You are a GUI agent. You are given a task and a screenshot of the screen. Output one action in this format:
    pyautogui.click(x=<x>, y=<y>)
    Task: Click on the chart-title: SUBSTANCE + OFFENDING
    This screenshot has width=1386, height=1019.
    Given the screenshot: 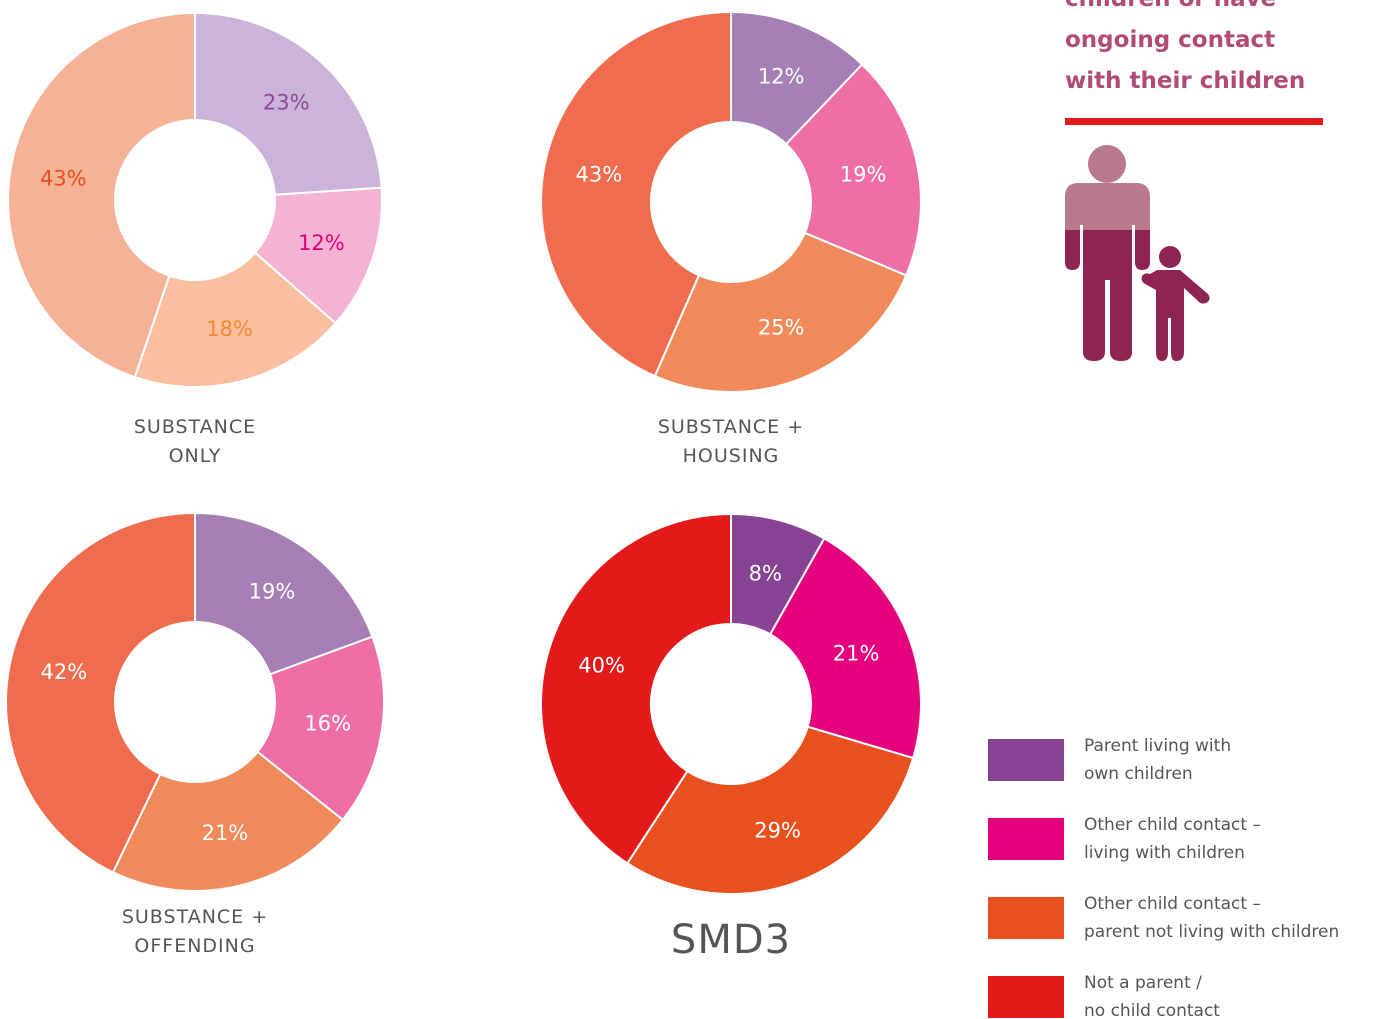 What is the action you would take?
    pyautogui.click(x=195, y=931)
    